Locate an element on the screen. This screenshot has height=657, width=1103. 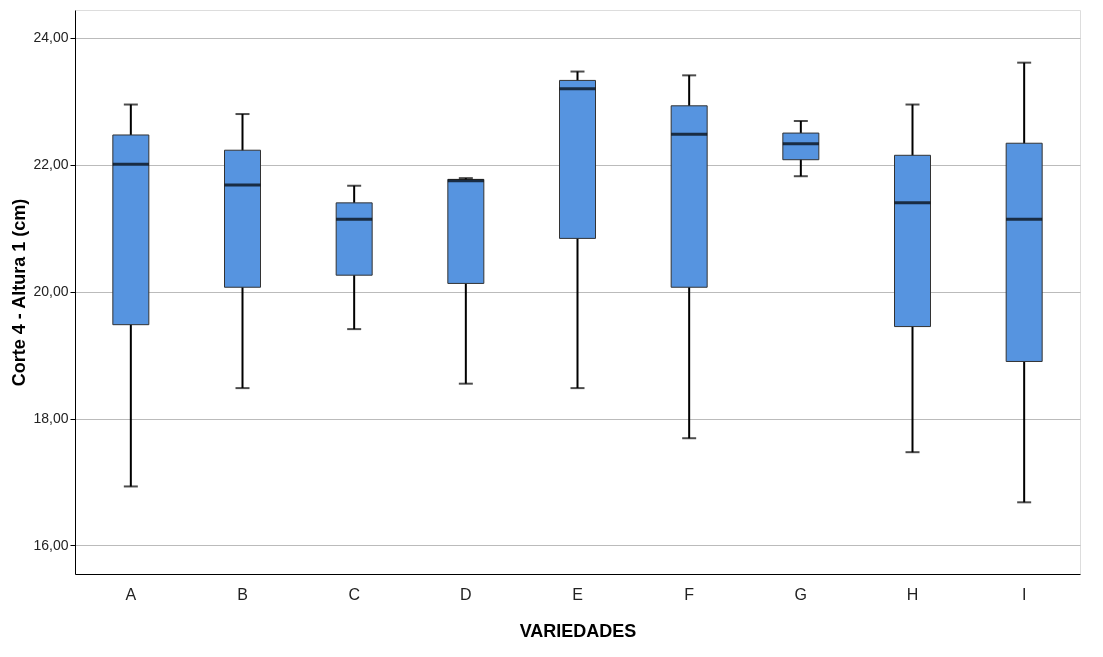
y-tick-label: 18,00 is located at coordinates (51, 418).